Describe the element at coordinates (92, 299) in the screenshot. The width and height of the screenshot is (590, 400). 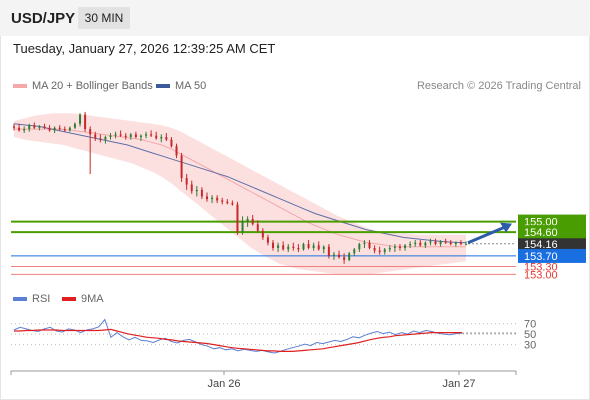
I see `legend-9ma-label: 9MA` at that location.